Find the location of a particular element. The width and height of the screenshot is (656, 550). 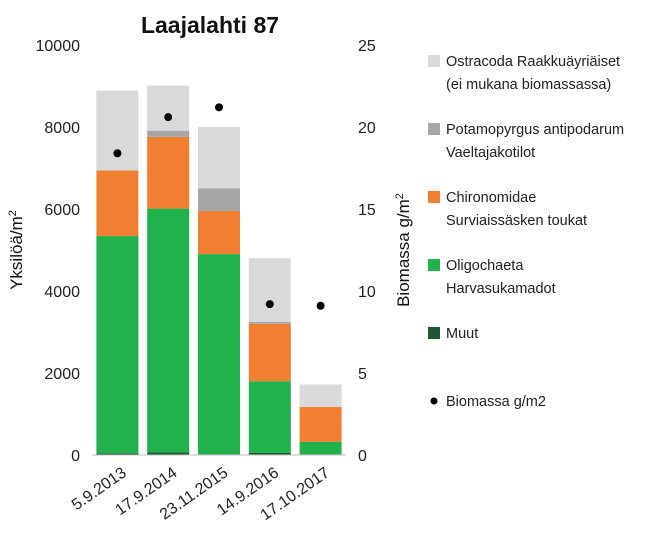

left-axis-title: Yksilöä/m2 is located at coordinates (16, 250).